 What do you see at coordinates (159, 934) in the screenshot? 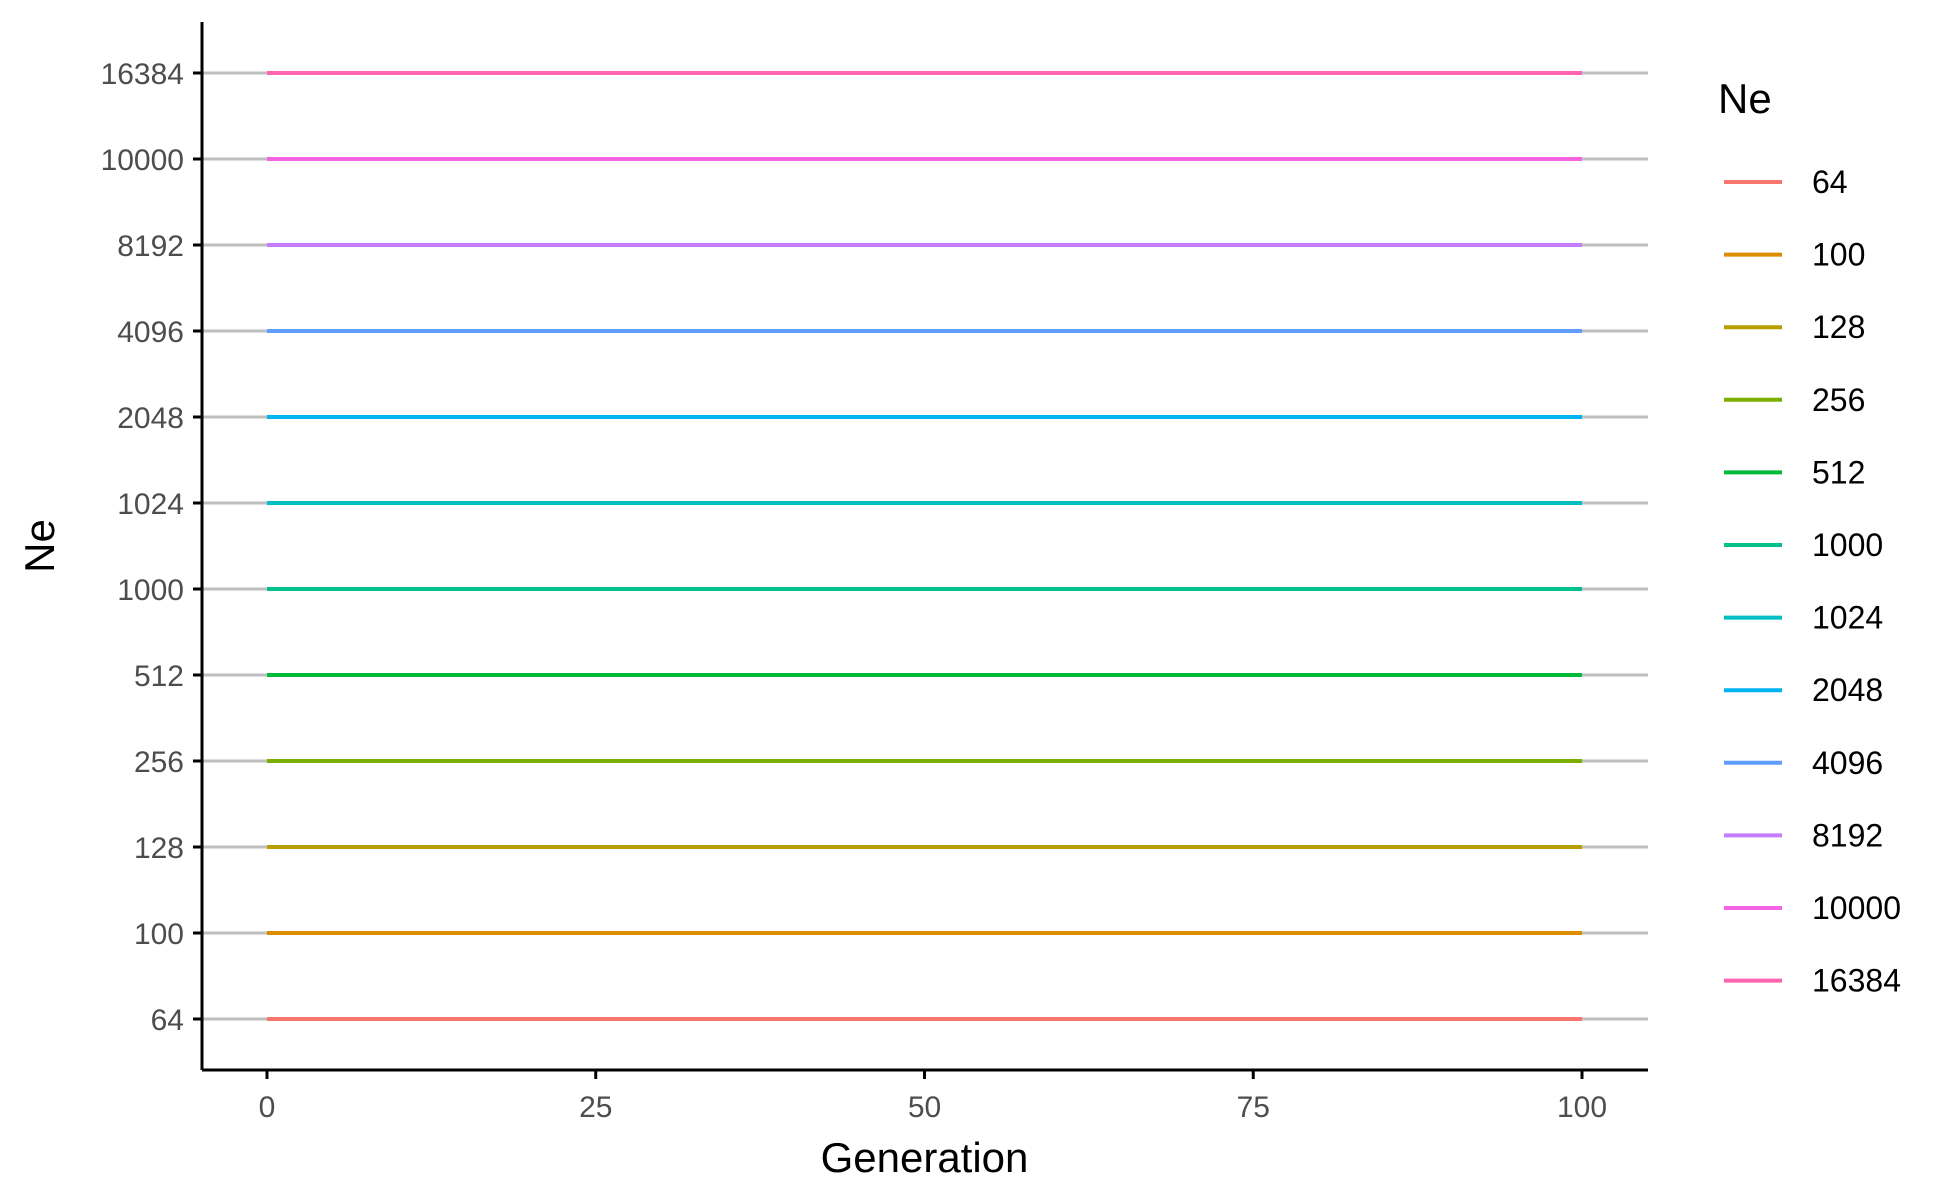
I see `y-tick-label-100: 100` at bounding box center [159, 934].